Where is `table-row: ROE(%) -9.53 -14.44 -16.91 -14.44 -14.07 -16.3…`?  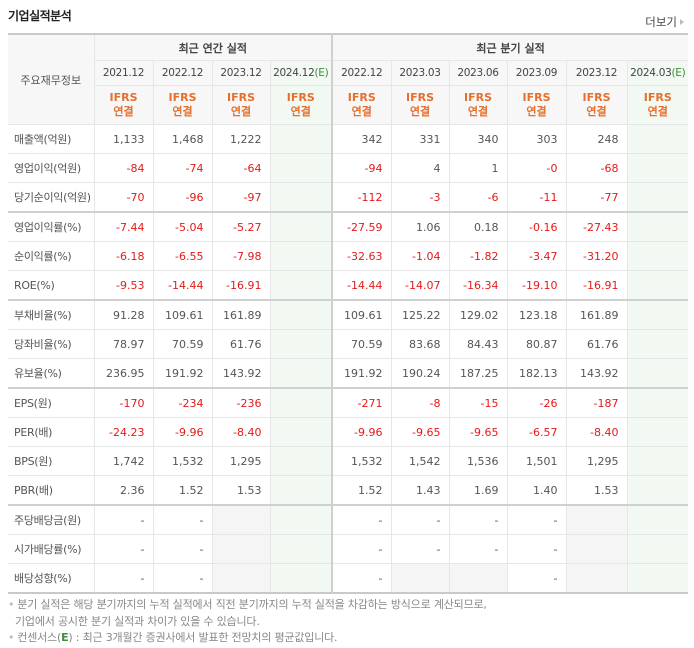
table-row: ROE(%) -9.53 -14.44 -16.91 -14.44 -14.07 -16.3… is located at coordinates (348, 285).